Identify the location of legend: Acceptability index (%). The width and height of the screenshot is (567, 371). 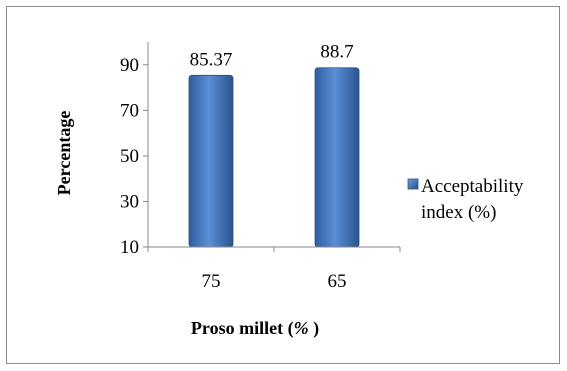
(465, 199).